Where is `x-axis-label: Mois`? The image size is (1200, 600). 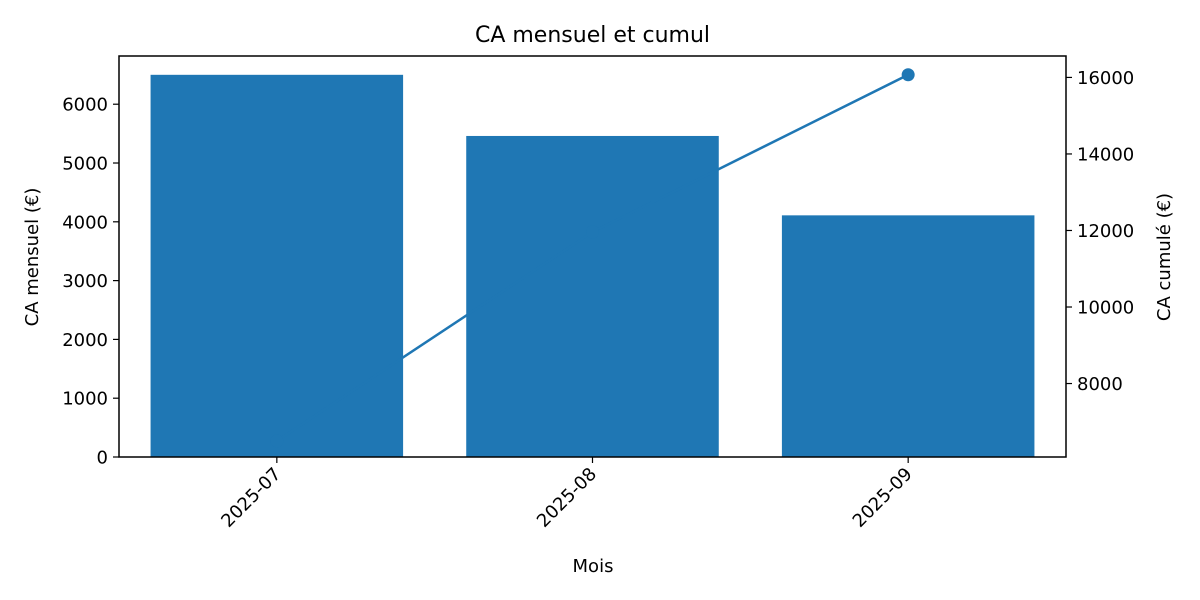 x-axis-label: Mois is located at coordinates (593, 566).